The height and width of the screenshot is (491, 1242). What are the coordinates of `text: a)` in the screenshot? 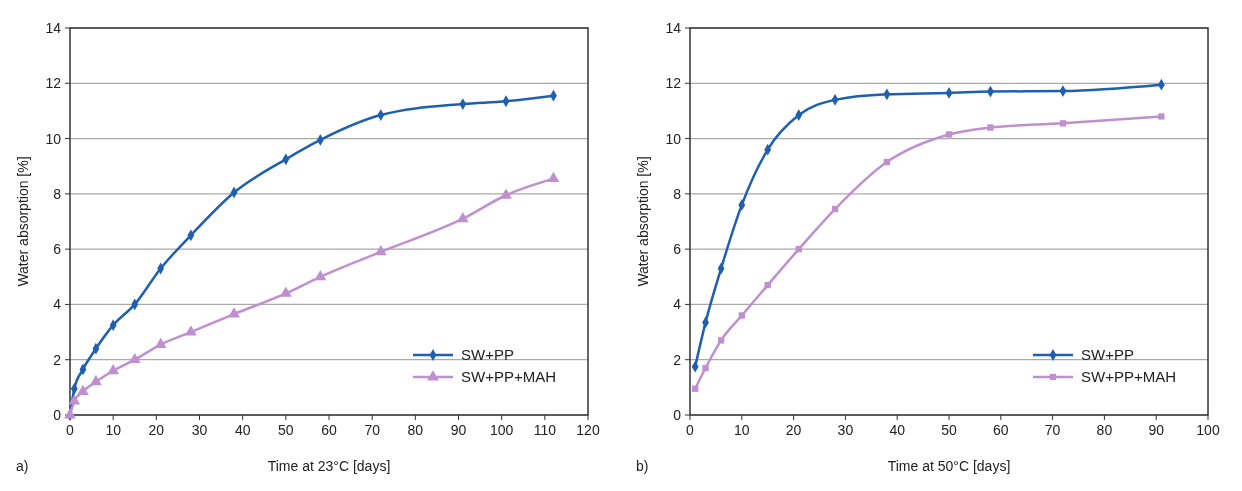 It's located at (22, 466).